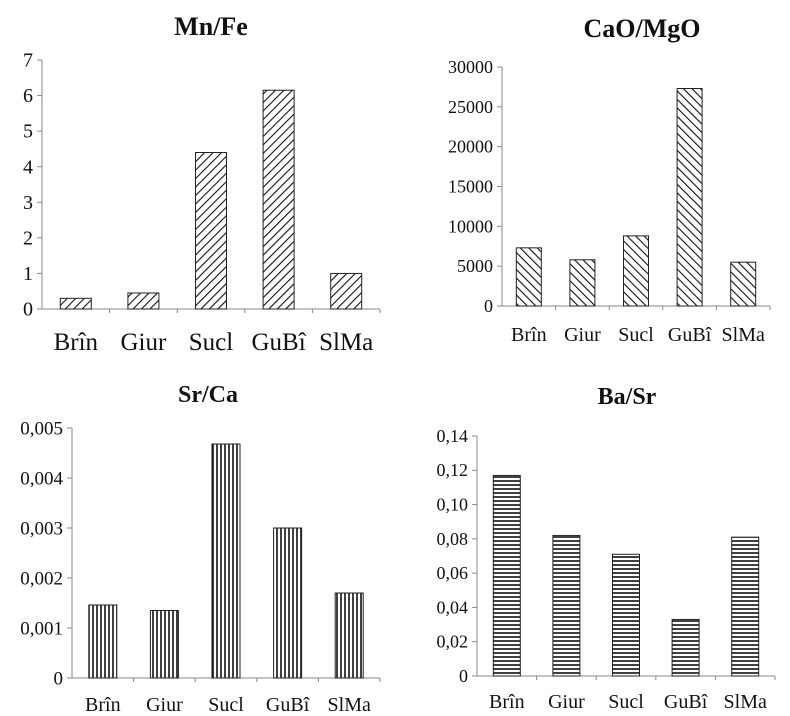  What do you see at coordinates (566, 702) in the screenshot?
I see `chart4-category-label: Giur` at bounding box center [566, 702].